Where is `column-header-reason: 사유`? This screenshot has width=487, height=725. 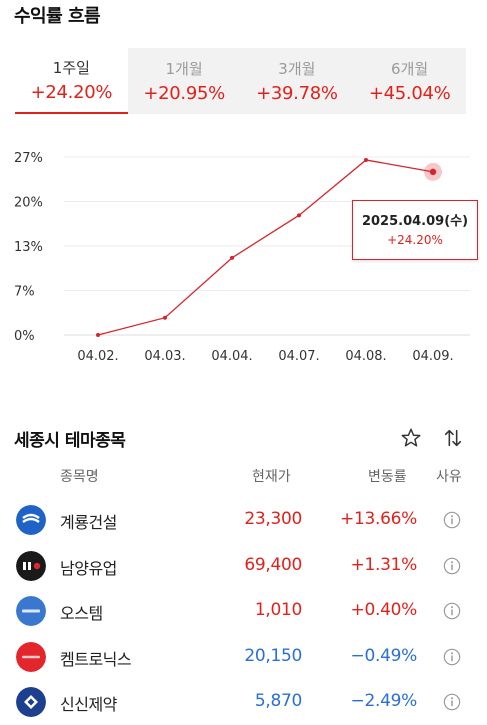
column-header-reason: 사유 is located at coordinates (449, 477).